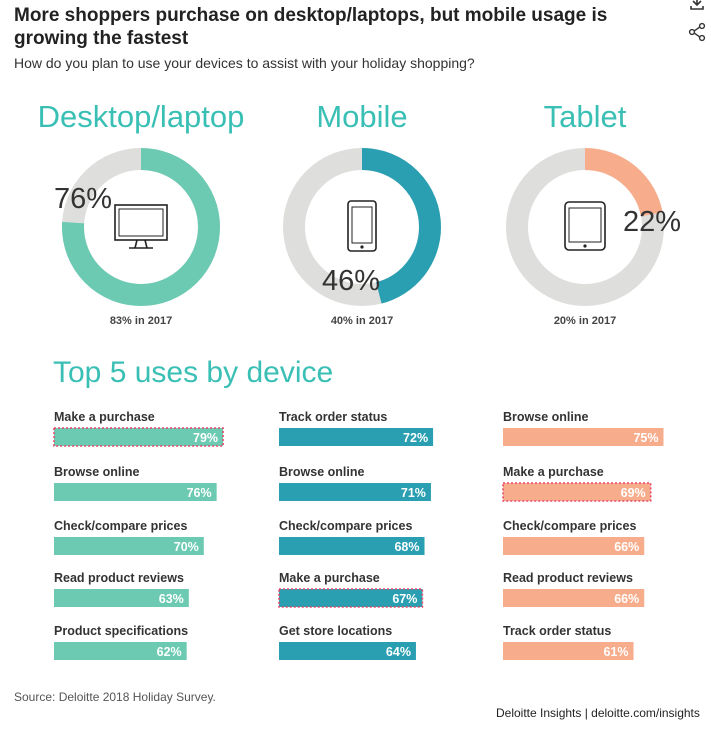 Image resolution: width=711 pixels, height=736 pixels. What do you see at coordinates (199, 493) in the screenshot?
I see `bar-value-label: 76%` at bounding box center [199, 493].